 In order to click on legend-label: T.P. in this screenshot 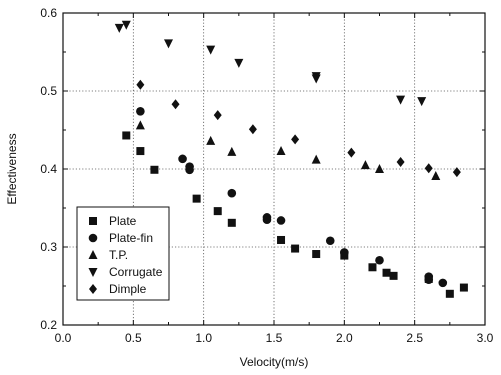, I will do `click(118, 255)`.